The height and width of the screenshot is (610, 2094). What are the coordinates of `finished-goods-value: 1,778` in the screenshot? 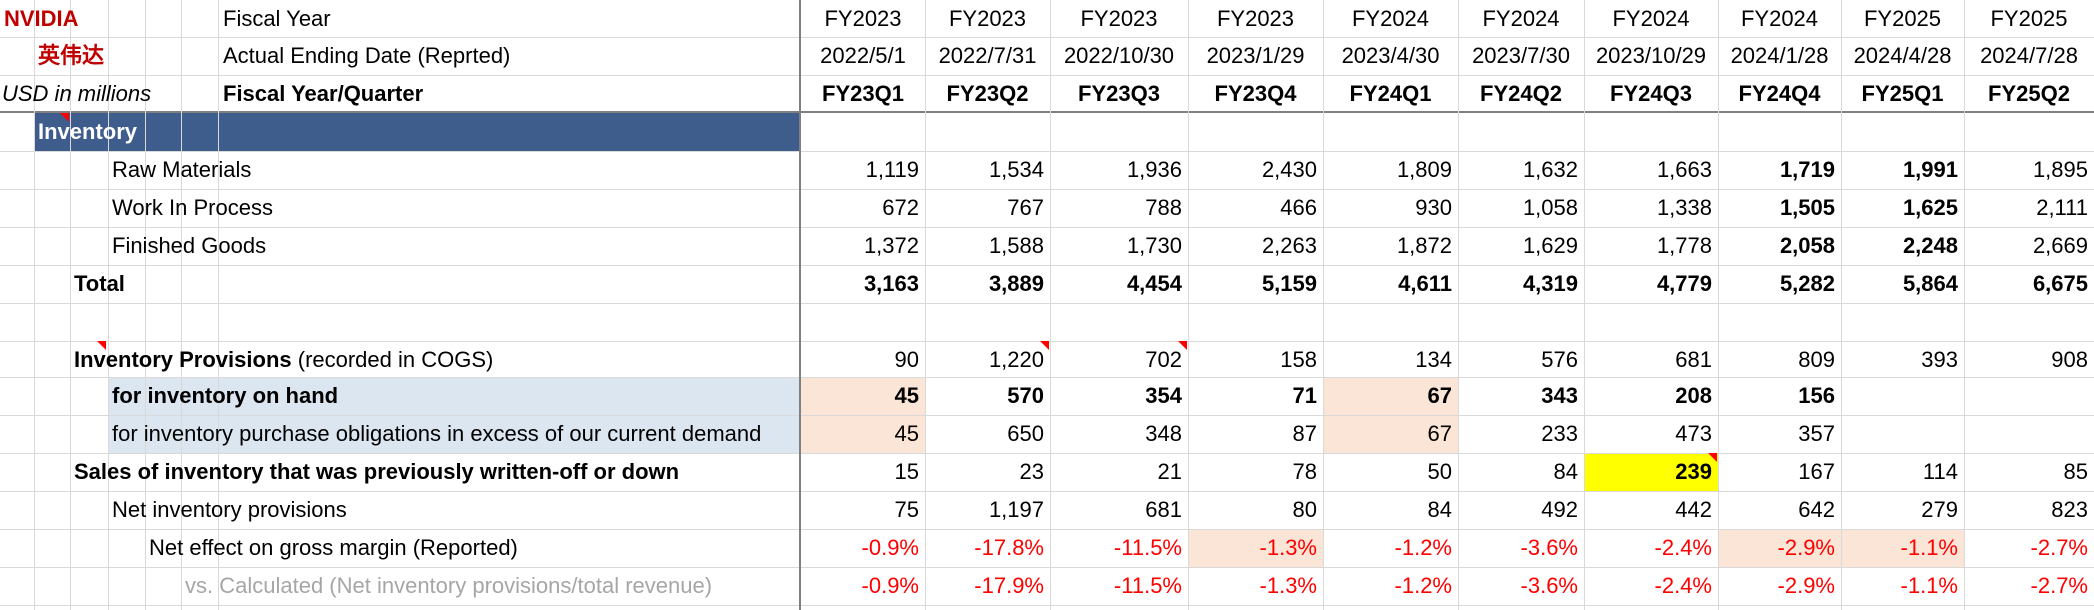 It's located at (1684, 245).